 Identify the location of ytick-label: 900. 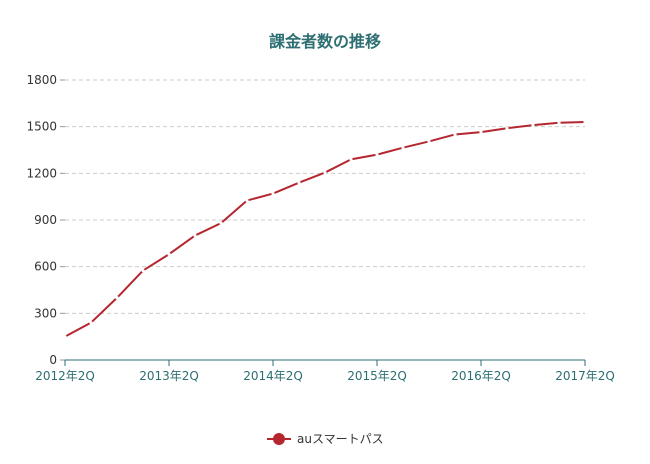
(45, 220).